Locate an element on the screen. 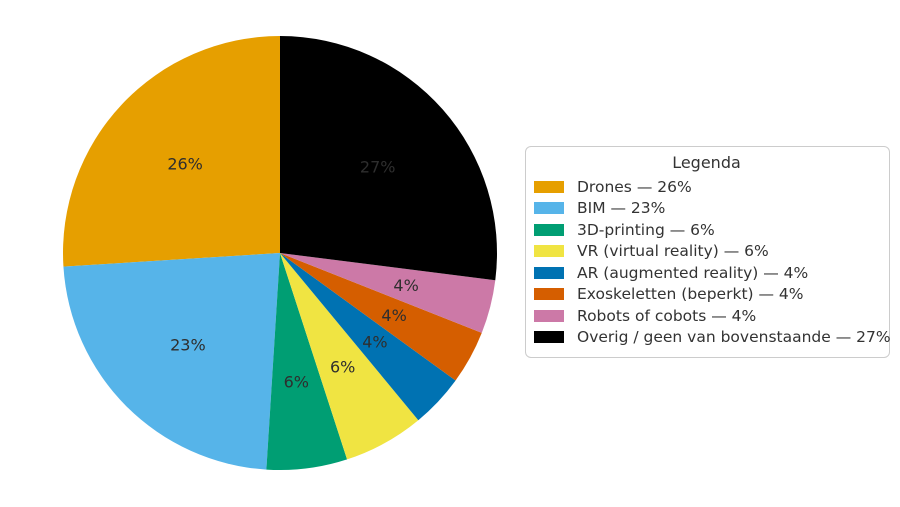  legend-label: Overig / geen van bovenstaande — 27% is located at coordinates (734, 337).